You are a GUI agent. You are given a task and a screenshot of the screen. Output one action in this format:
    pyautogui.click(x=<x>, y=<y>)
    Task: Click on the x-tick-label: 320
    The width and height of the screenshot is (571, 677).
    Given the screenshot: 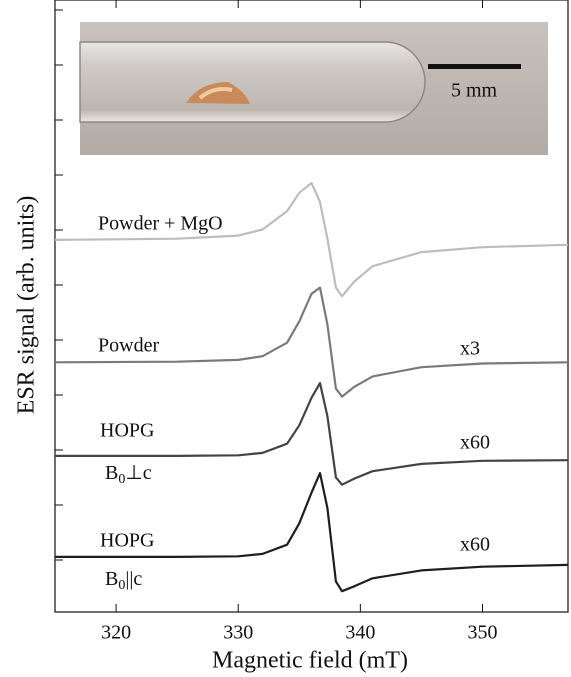 What is the action you would take?
    pyautogui.click(x=116, y=633)
    